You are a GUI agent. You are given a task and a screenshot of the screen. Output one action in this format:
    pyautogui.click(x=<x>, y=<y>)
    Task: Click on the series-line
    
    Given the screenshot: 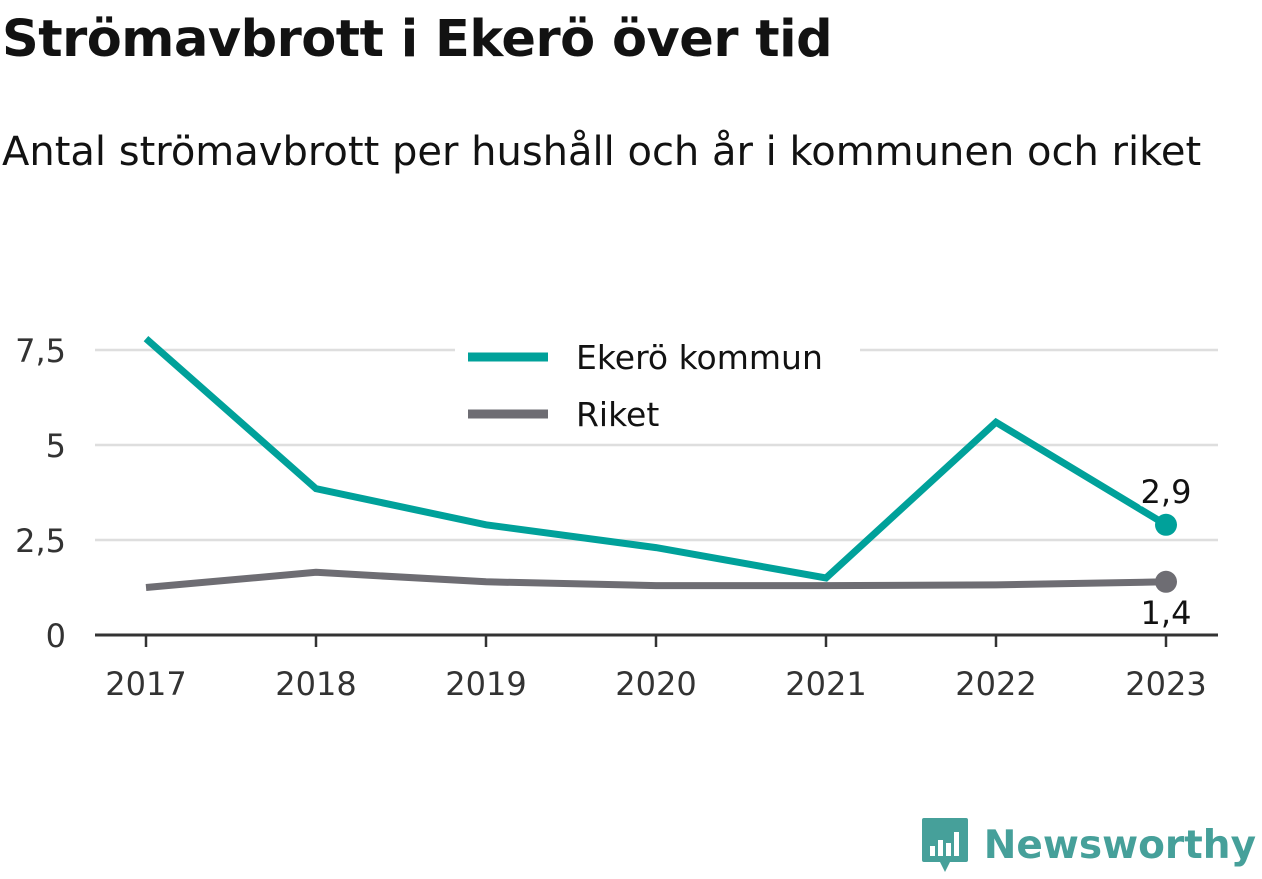 What is the action you would take?
    pyautogui.click(x=656, y=579)
    